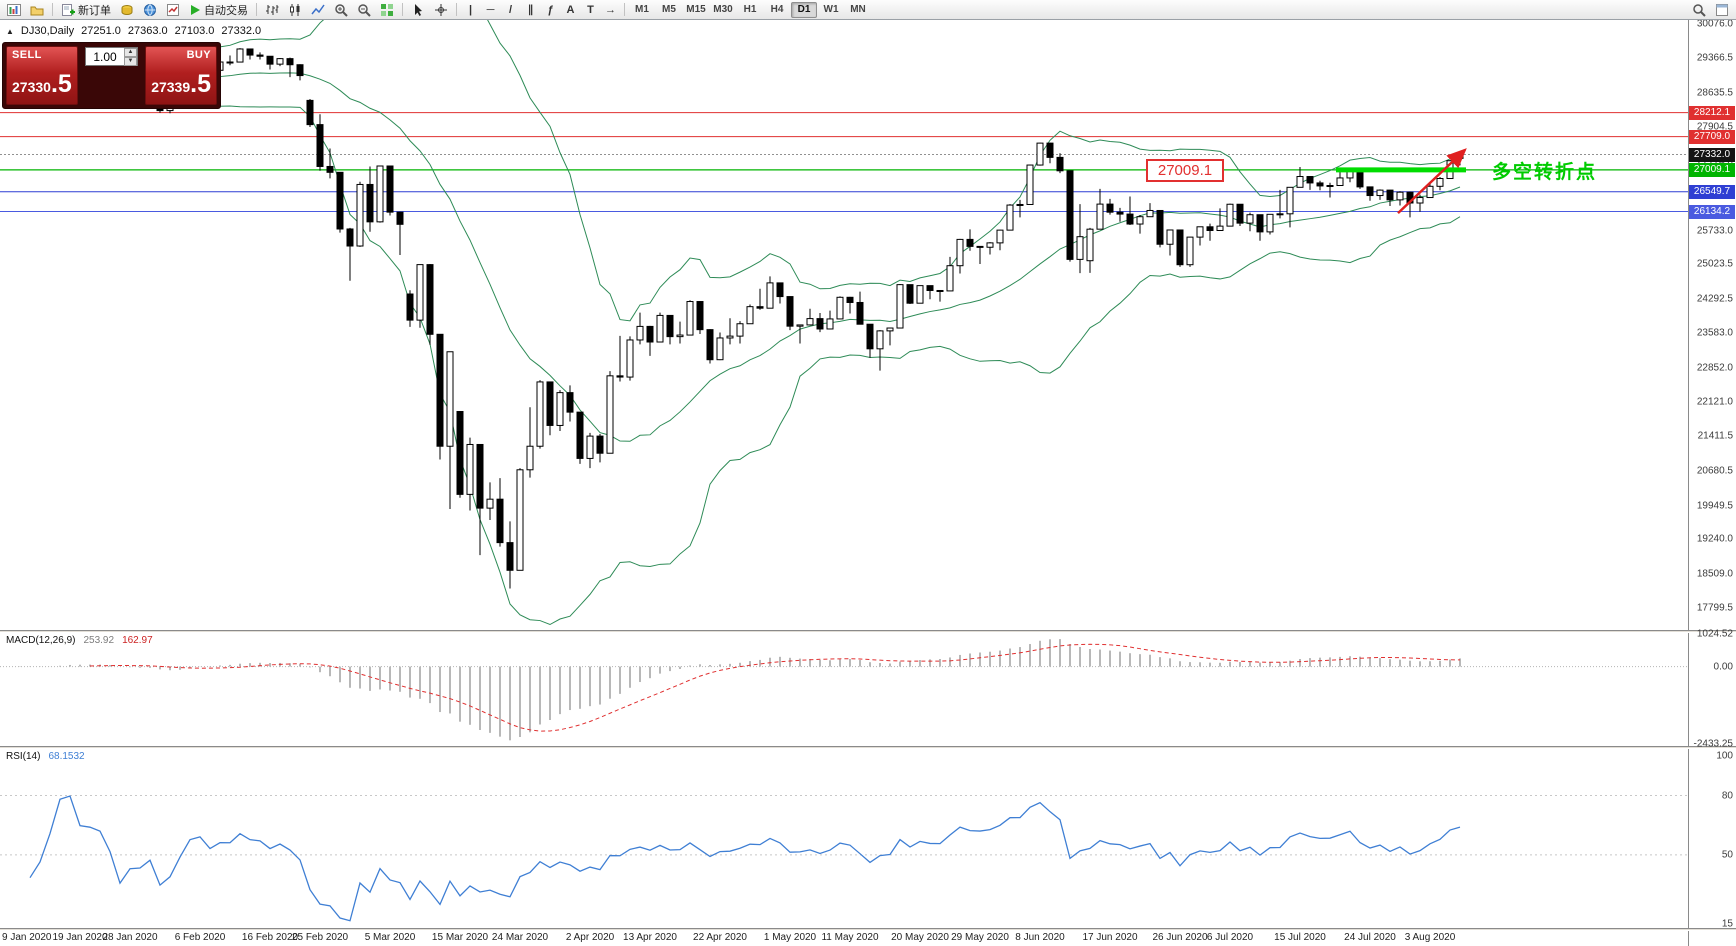 The height and width of the screenshot is (946, 1736). Describe the element at coordinates (1715, 162) in the screenshot. I see `price-tick: 27174.0` at that location.